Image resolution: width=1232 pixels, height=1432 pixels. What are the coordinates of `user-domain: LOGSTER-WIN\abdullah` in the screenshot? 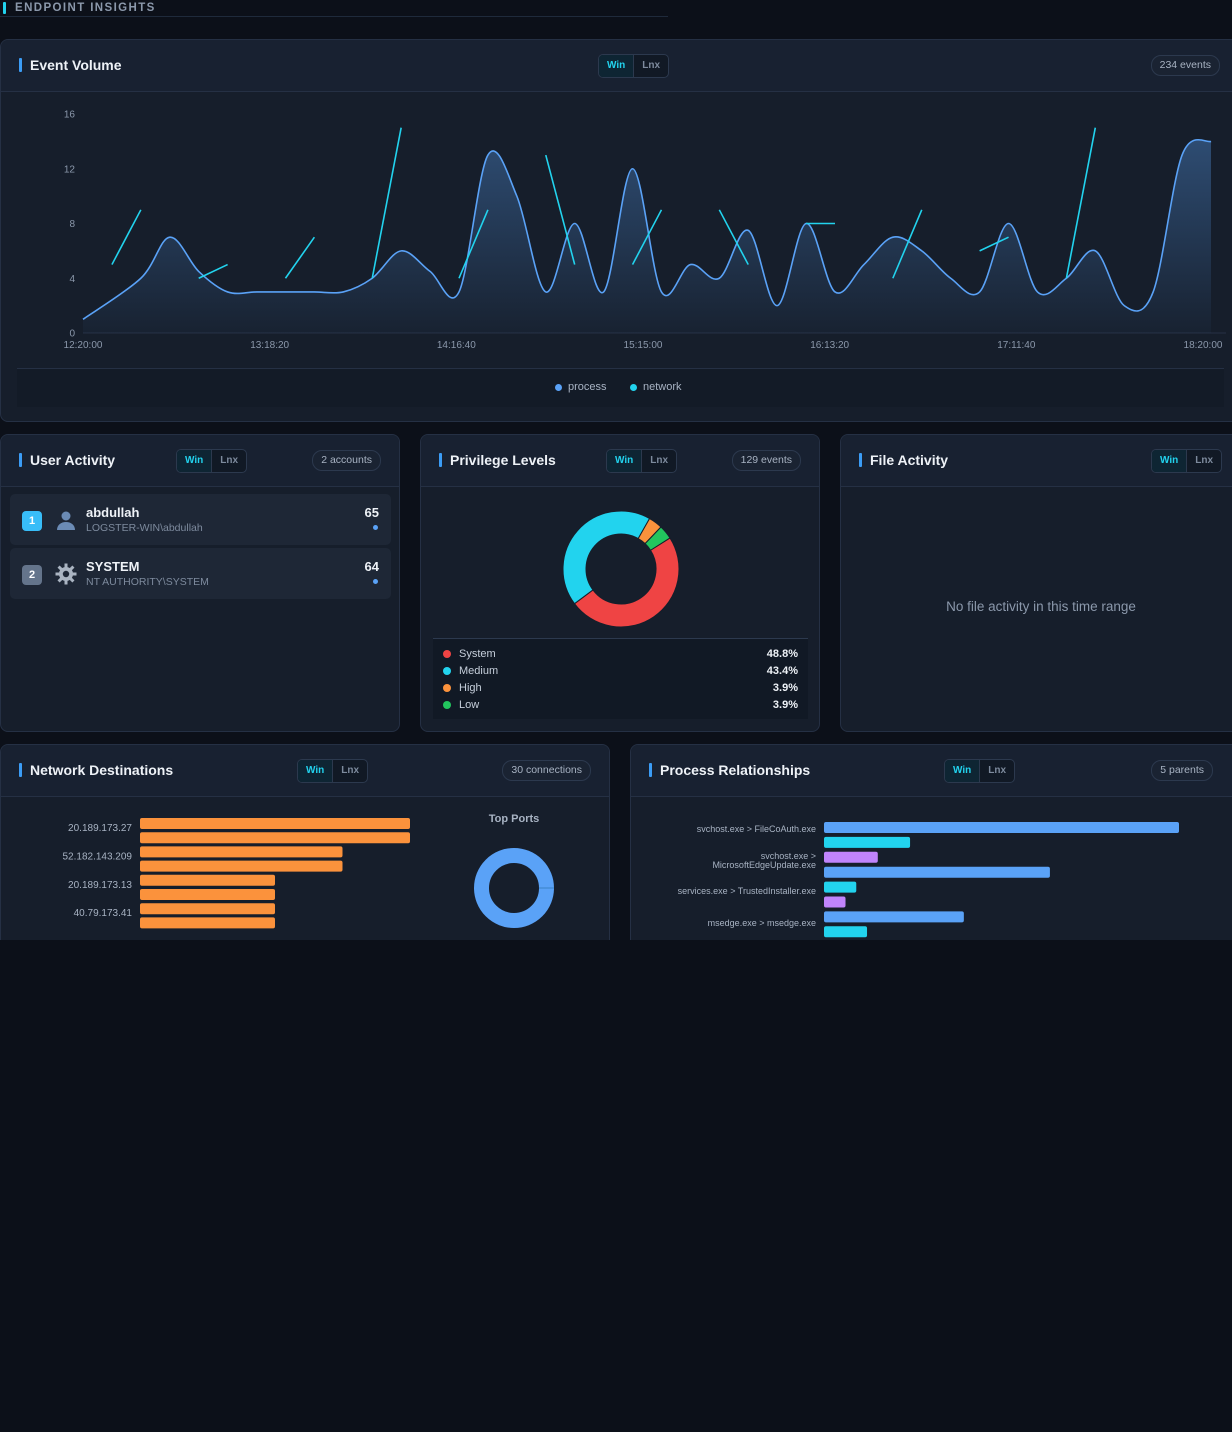 It's located at (144, 528).